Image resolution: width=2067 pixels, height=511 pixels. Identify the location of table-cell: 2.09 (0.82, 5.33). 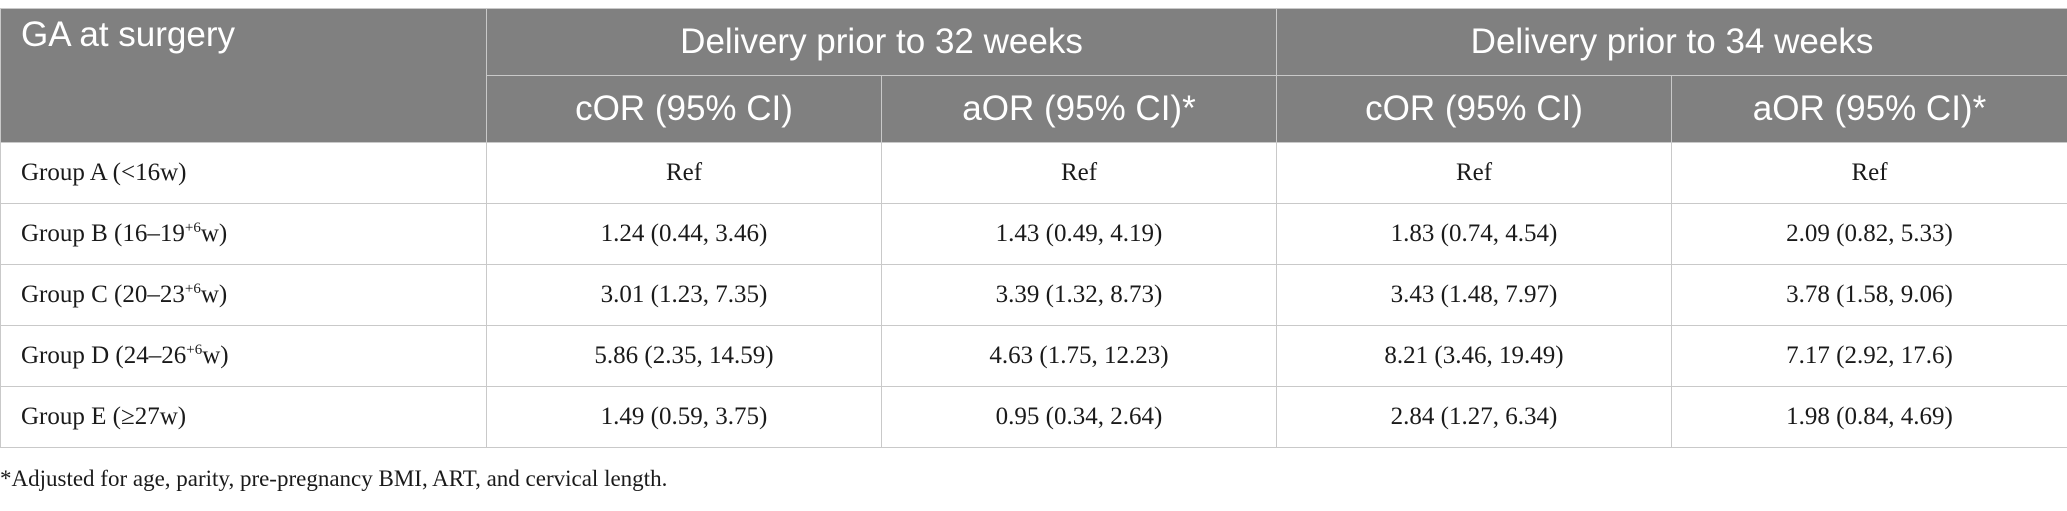
(1869, 234).